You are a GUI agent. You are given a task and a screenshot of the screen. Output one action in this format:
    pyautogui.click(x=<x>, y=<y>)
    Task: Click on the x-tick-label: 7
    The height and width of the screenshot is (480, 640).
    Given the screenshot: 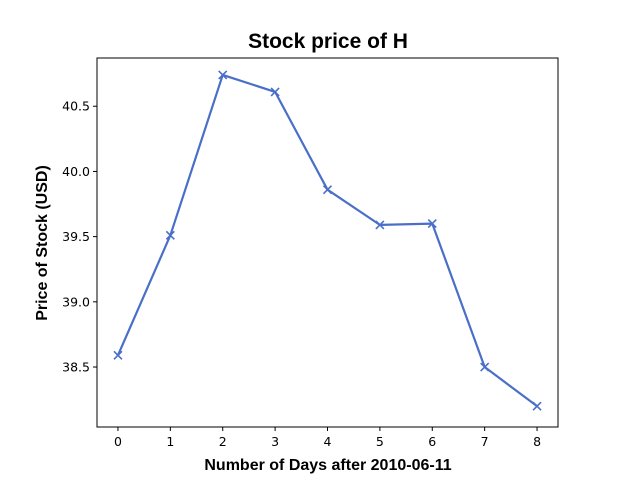 What is the action you would take?
    pyautogui.click(x=485, y=441)
    